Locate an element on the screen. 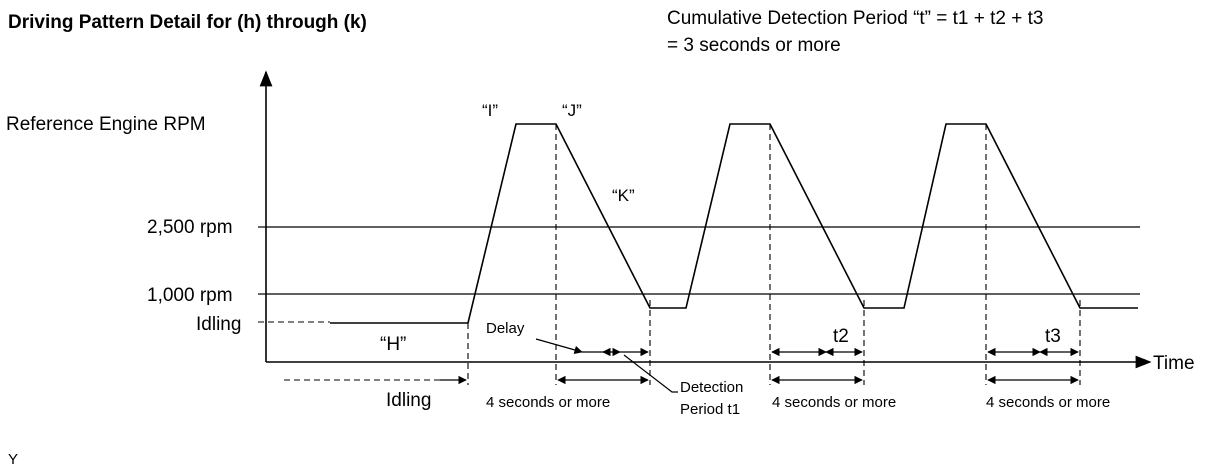 The height and width of the screenshot is (466, 1210). delay-pointer is located at coordinates (559, 346).